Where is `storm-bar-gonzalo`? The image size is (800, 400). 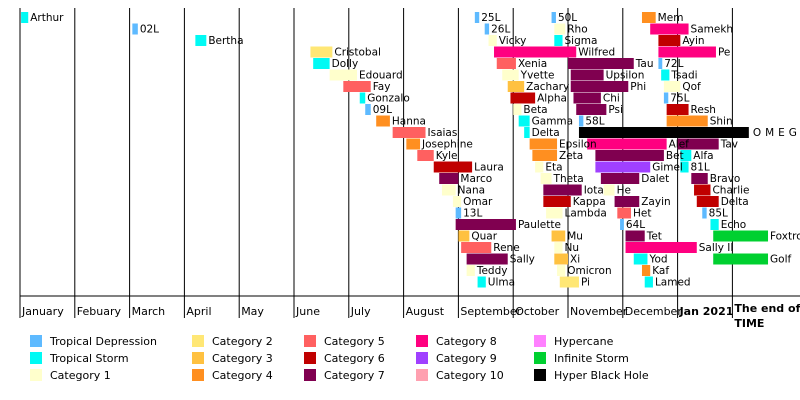 storm-bar-gonzalo is located at coordinates (362, 98).